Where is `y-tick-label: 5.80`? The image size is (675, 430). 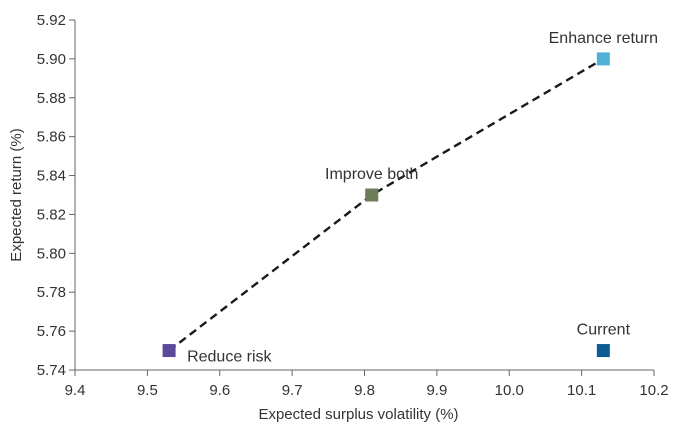
y-tick-label: 5.80 is located at coordinates (51, 253).